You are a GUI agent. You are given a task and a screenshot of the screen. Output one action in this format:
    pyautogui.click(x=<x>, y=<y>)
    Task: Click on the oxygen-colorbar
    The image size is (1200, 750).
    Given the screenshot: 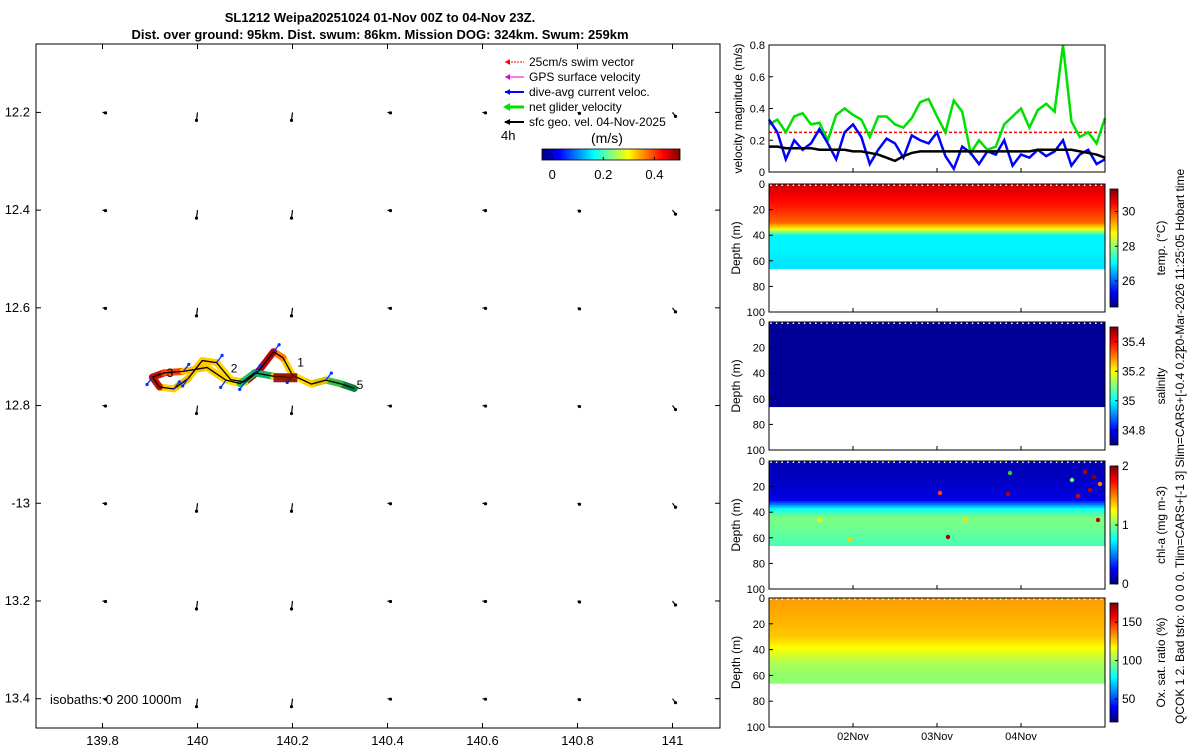 What is the action you would take?
    pyautogui.click(x=1114, y=662)
    